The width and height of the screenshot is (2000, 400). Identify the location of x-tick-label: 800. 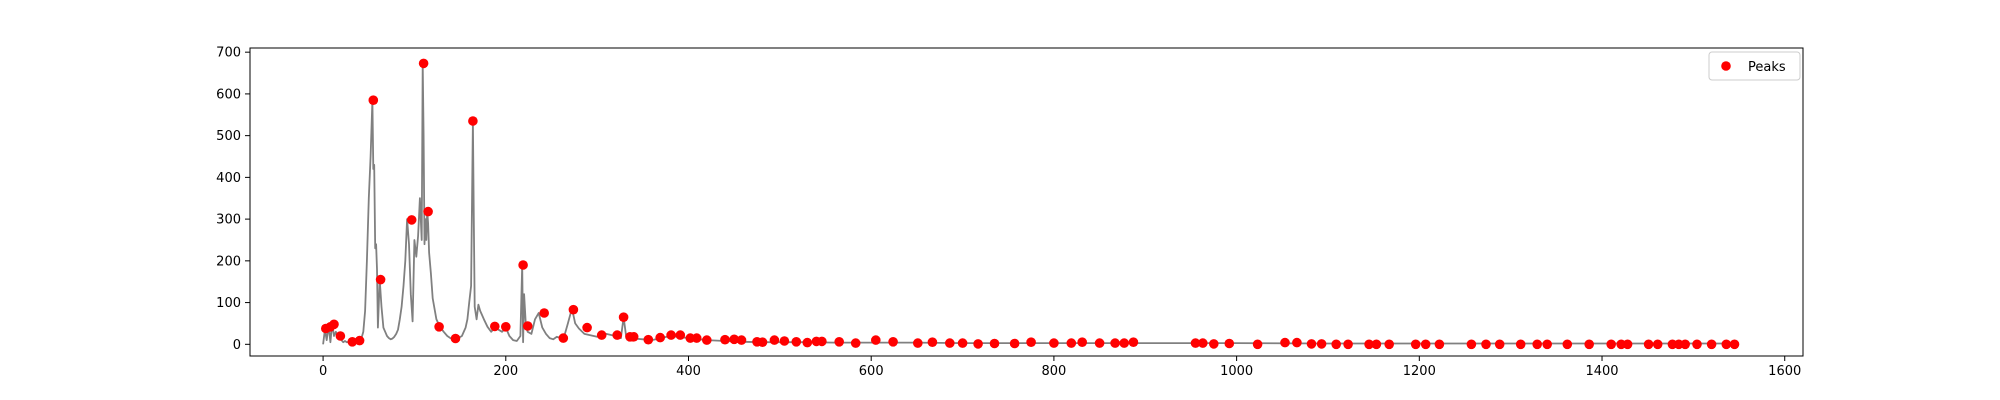
(1053, 371).